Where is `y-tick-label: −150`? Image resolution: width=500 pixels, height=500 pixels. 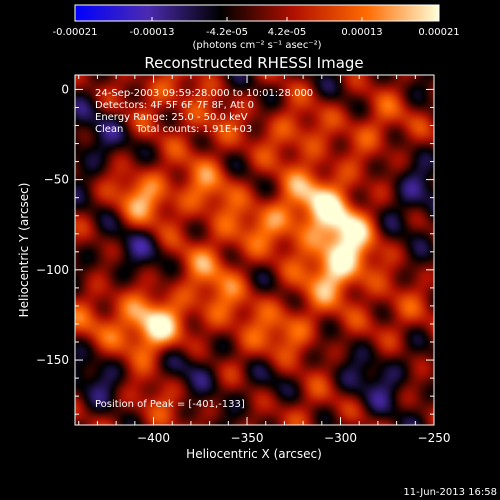
y-tick-label: −150 is located at coordinates (52, 360).